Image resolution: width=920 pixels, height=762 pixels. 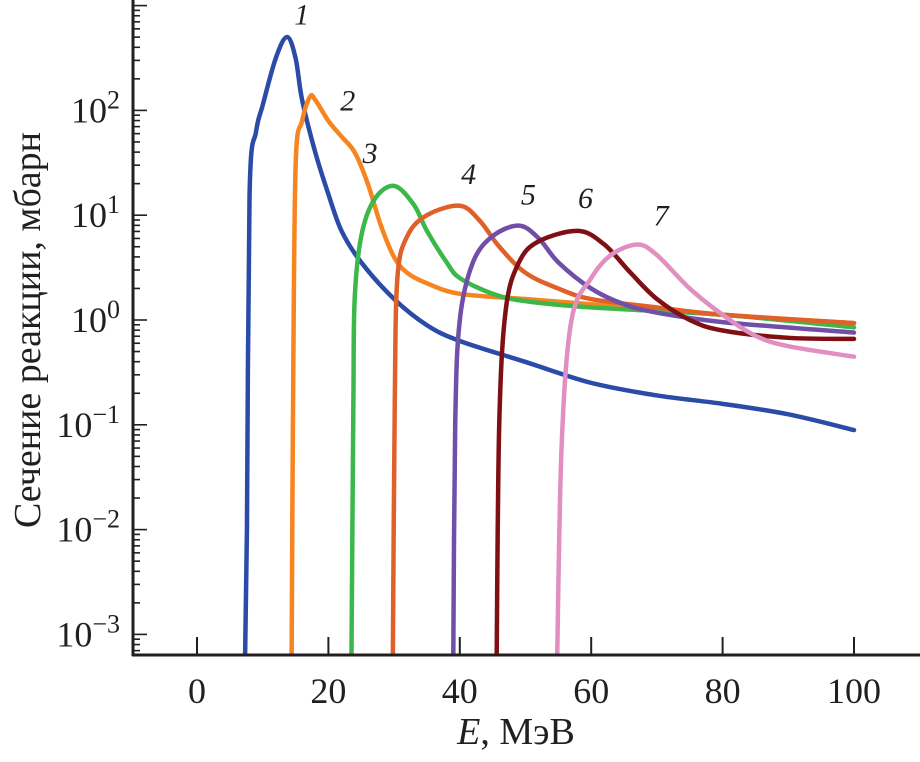 What do you see at coordinates (28, 330) in the screenshot?
I see `y-axis-label: Сечение реакции, мбарн` at bounding box center [28, 330].